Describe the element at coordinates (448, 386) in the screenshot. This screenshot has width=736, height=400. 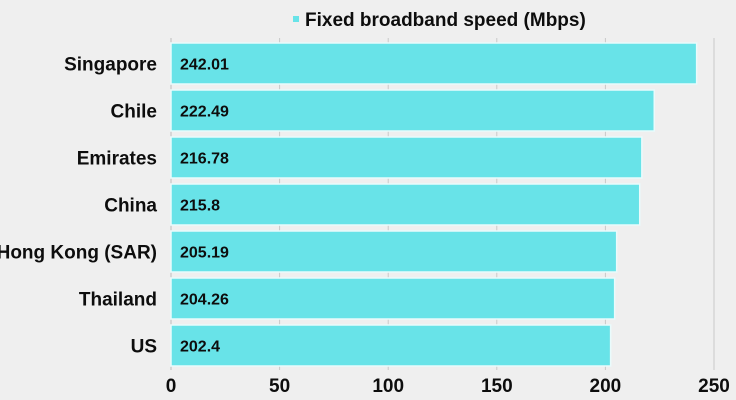
I see `x-tick-labels: 0 50 100 150 200 250` at that location.